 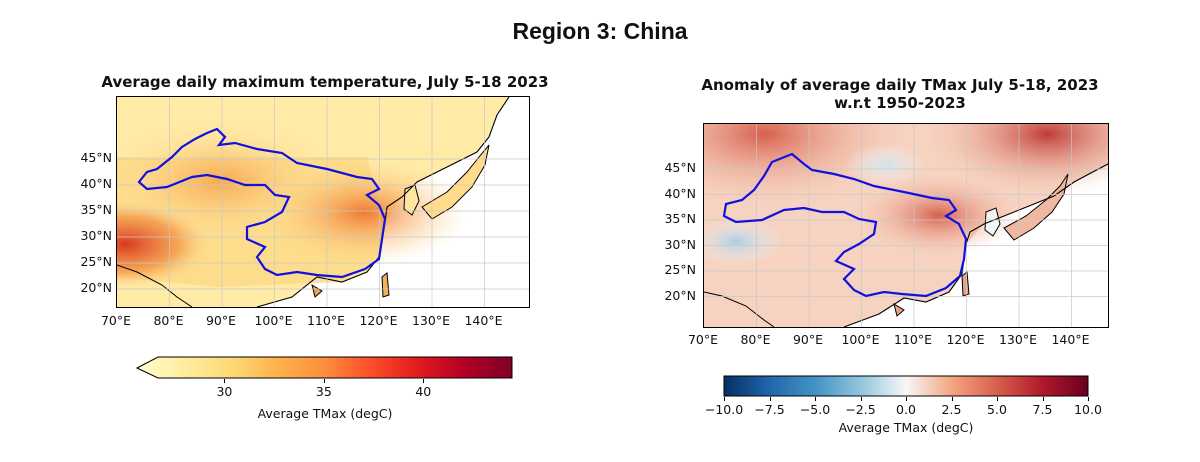 What do you see at coordinates (680, 218) in the screenshot?
I see `right-lat-tick: 35°N` at bounding box center [680, 218].